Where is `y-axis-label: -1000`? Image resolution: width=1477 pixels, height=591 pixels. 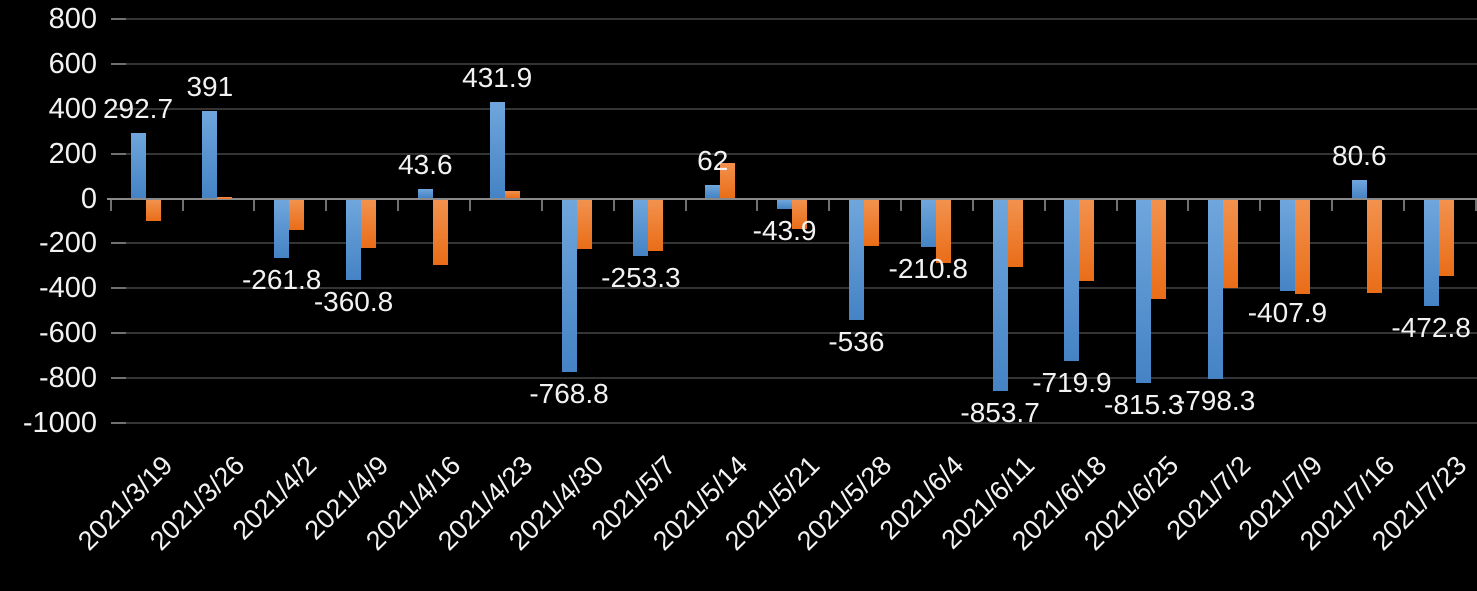 y-axis-label: -1000 is located at coordinates (59, 423).